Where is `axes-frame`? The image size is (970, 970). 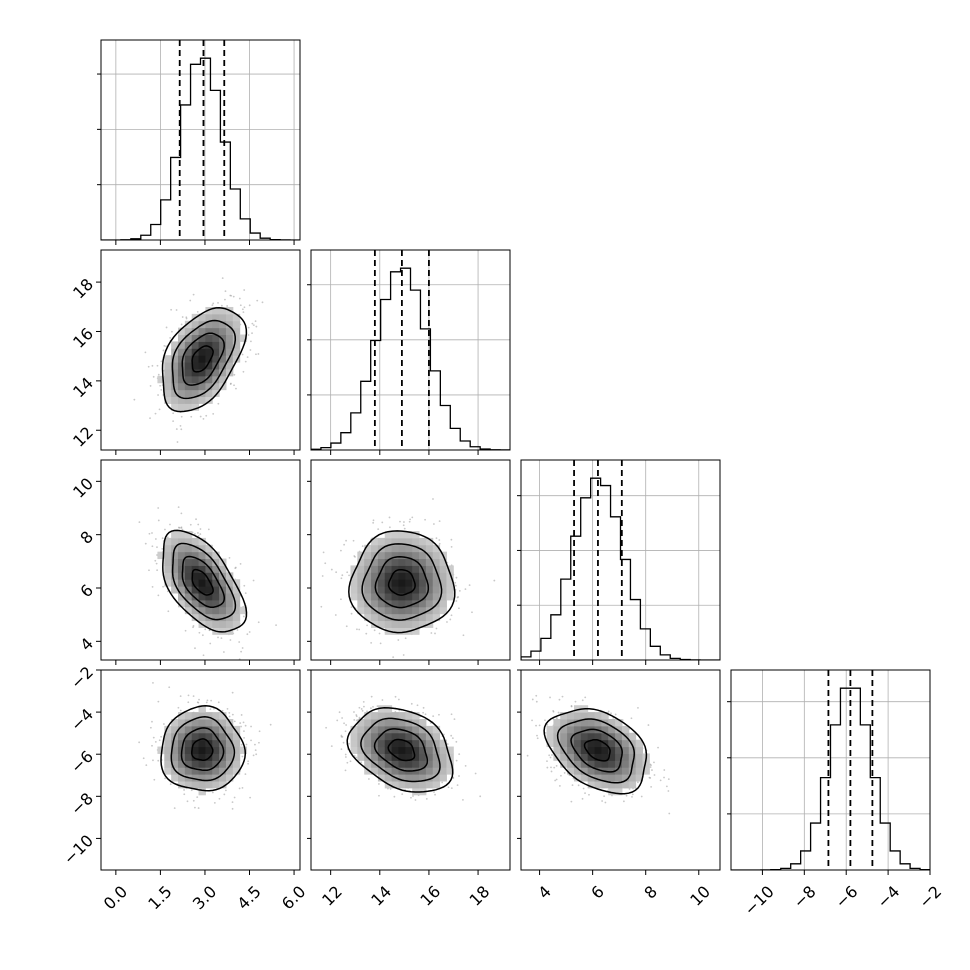 axes-frame is located at coordinates (620, 560).